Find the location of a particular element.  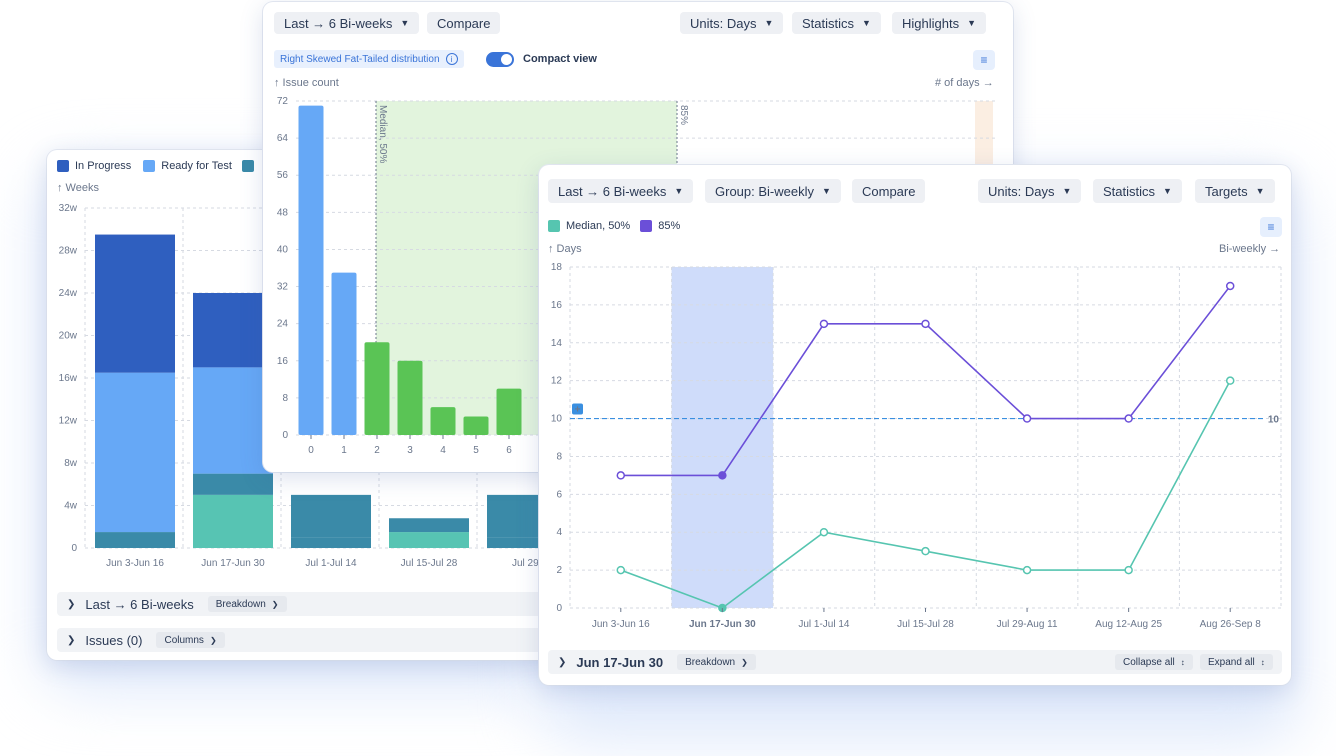

y-axis-label: ↑ Days is located at coordinates (565, 249).